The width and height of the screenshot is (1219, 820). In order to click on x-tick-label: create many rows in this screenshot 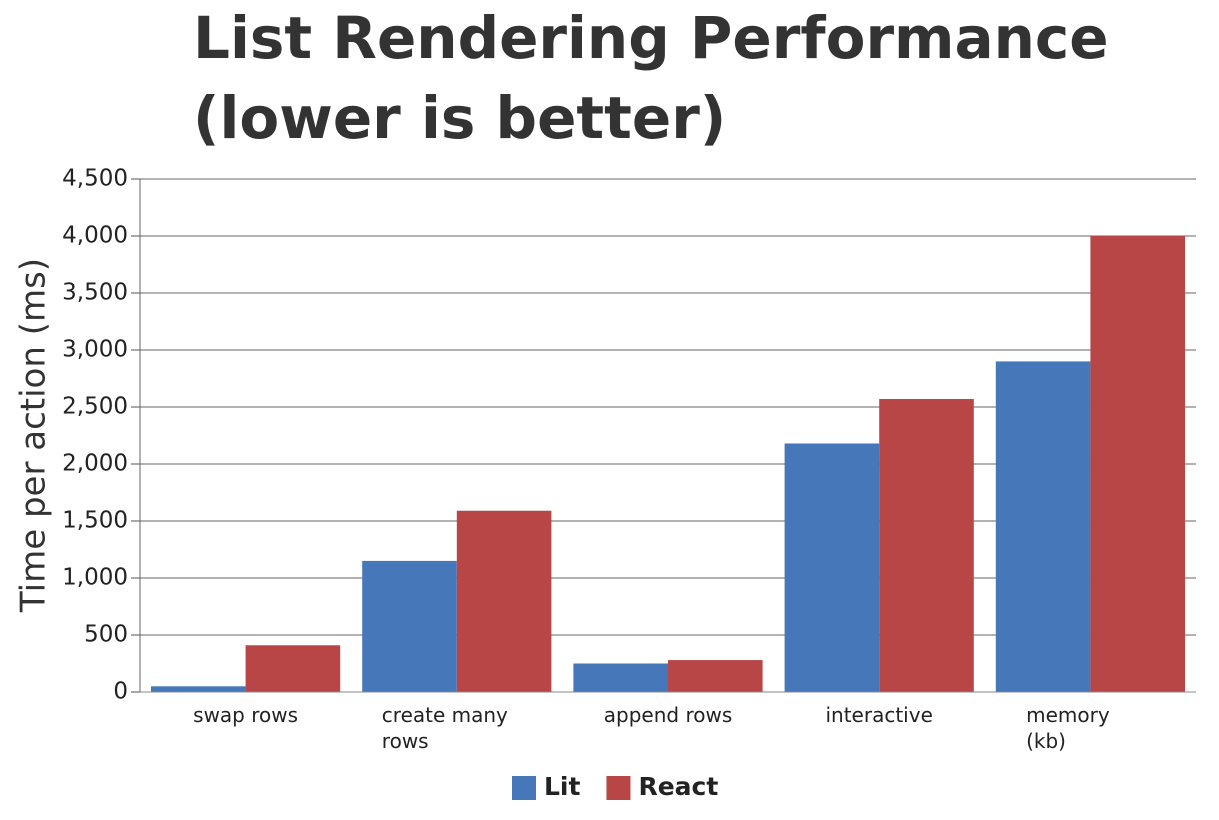, I will do `click(444, 728)`.